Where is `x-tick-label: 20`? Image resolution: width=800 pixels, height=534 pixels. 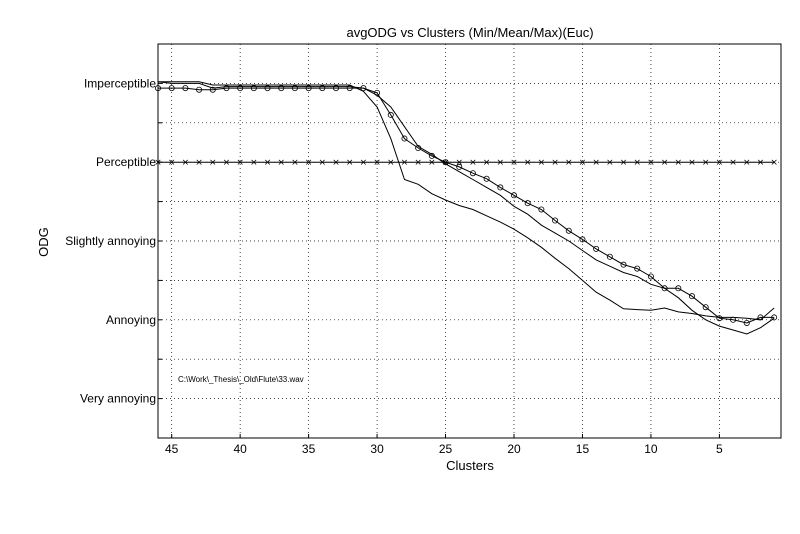
x-tick-label: 20 is located at coordinates (514, 449).